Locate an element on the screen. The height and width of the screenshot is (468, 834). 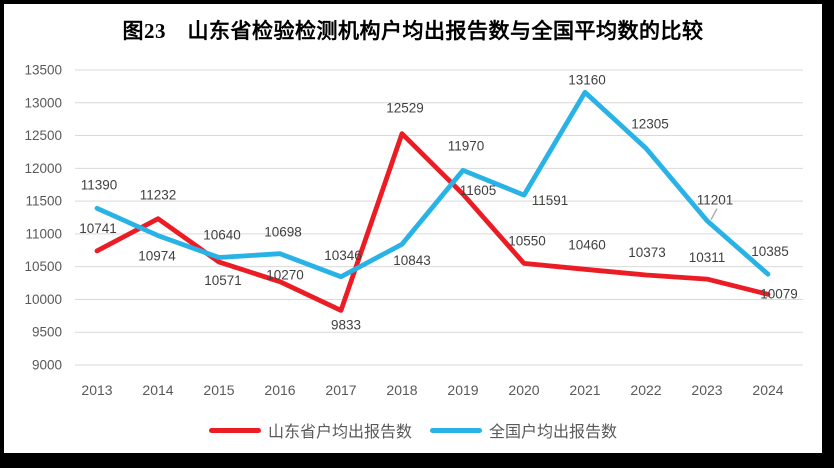
y-axis-tick-label: 11500 is located at coordinates (43, 201).